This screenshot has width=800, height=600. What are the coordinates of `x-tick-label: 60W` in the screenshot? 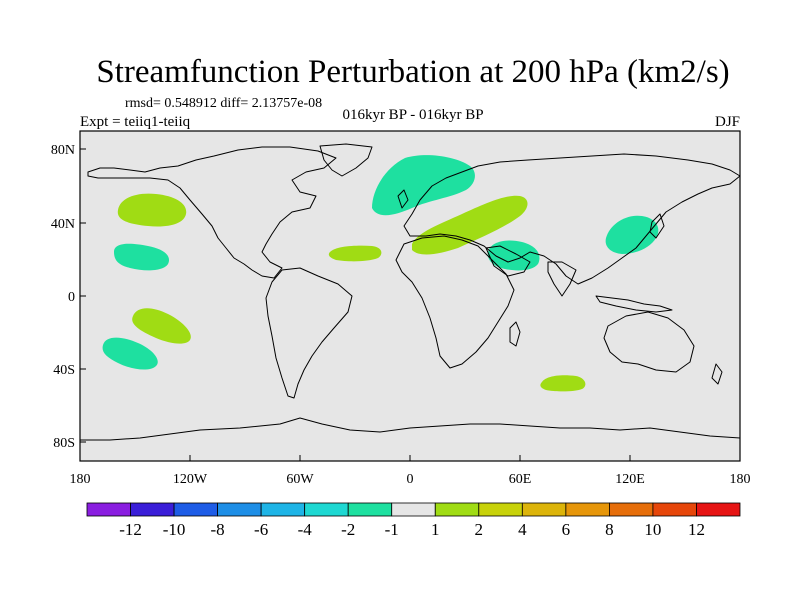 It's located at (300, 479).